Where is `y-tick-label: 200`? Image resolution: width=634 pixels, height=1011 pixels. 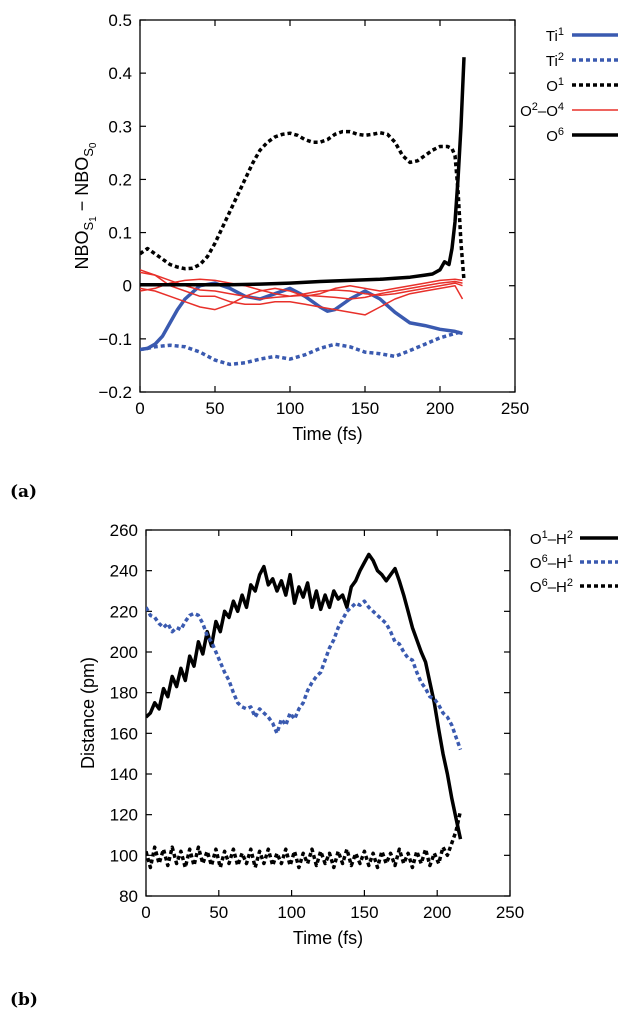
y-tick-label: 200 is located at coordinates (124, 652).